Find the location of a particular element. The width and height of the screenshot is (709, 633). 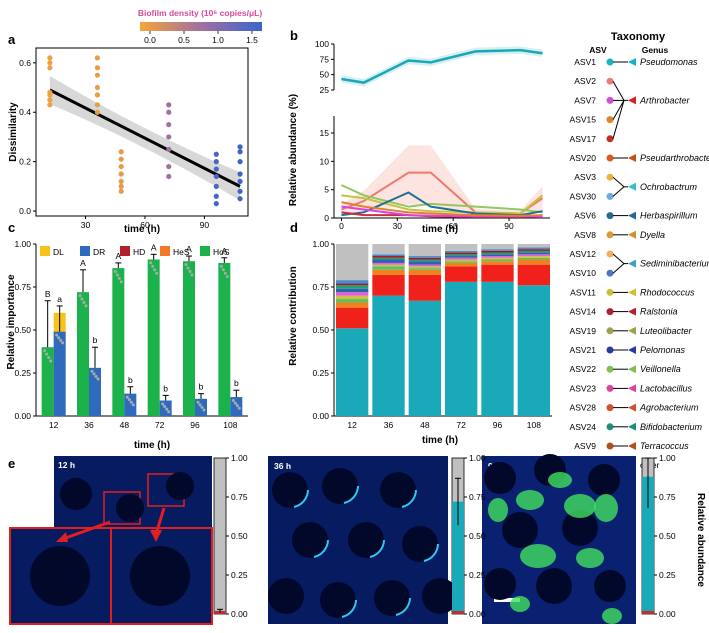

panel-d-xtick-label: 108 is located at coordinates (534, 425).